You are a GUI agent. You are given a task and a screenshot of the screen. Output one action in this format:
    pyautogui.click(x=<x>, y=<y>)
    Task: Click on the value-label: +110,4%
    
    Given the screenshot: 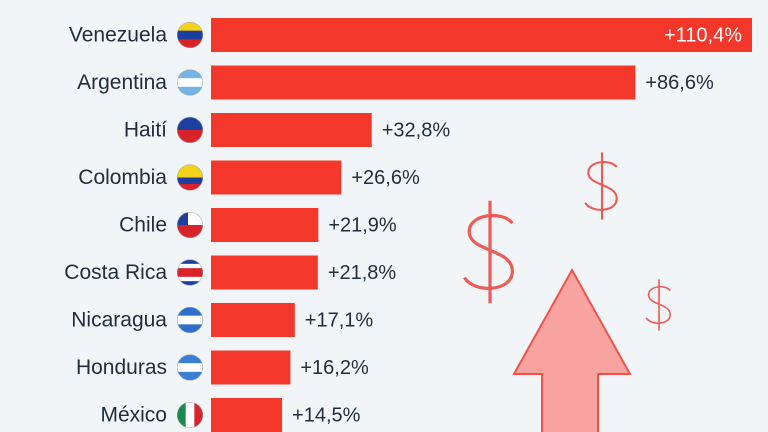 What is the action you would take?
    pyautogui.click(x=703, y=35)
    